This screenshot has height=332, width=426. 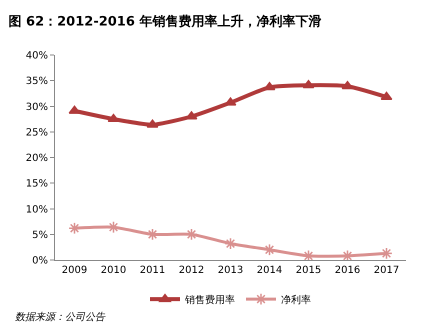 I want to click on y-tick-label: 25%, so click(x=37, y=132).